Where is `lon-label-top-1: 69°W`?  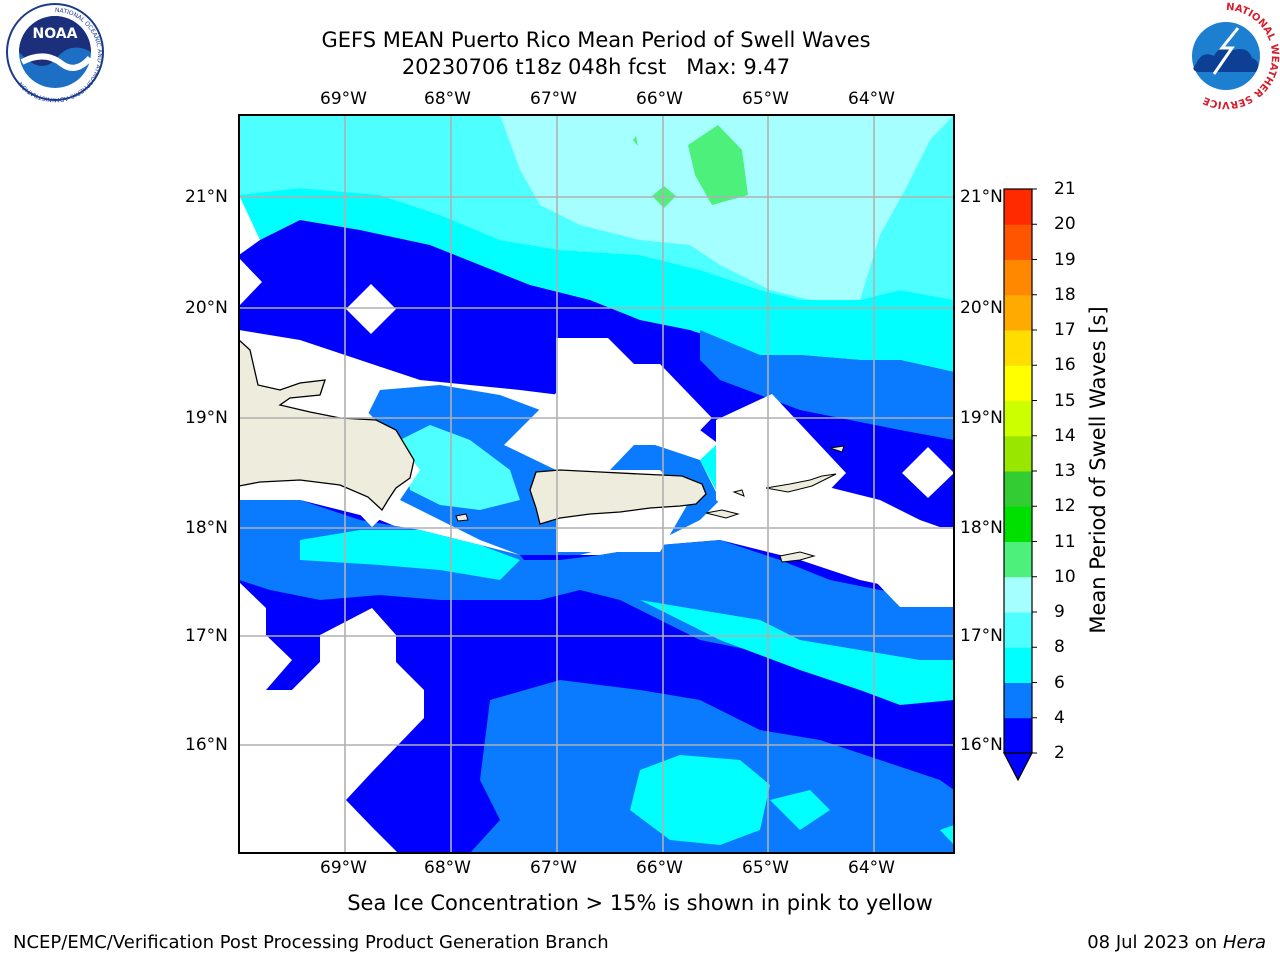 lon-label-top-1: 69°W is located at coordinates (343, 99).